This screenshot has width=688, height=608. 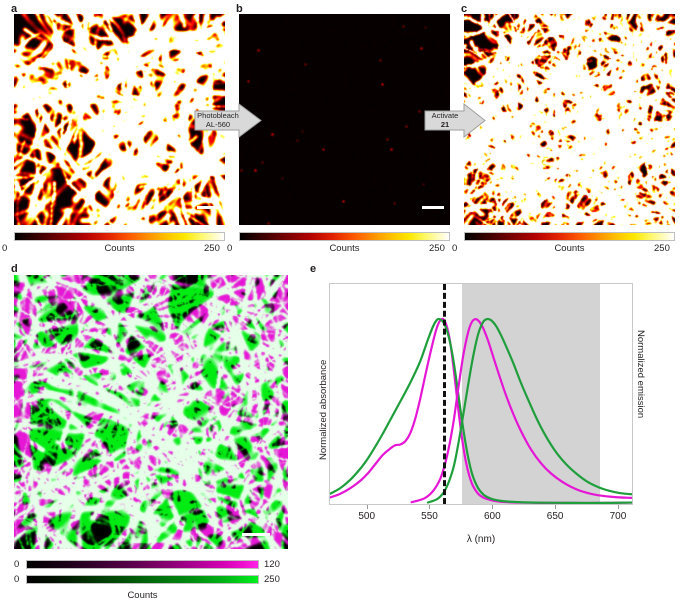 I want to click on colorbar-d-magenta: 0 120, so click(x=147, y=565).